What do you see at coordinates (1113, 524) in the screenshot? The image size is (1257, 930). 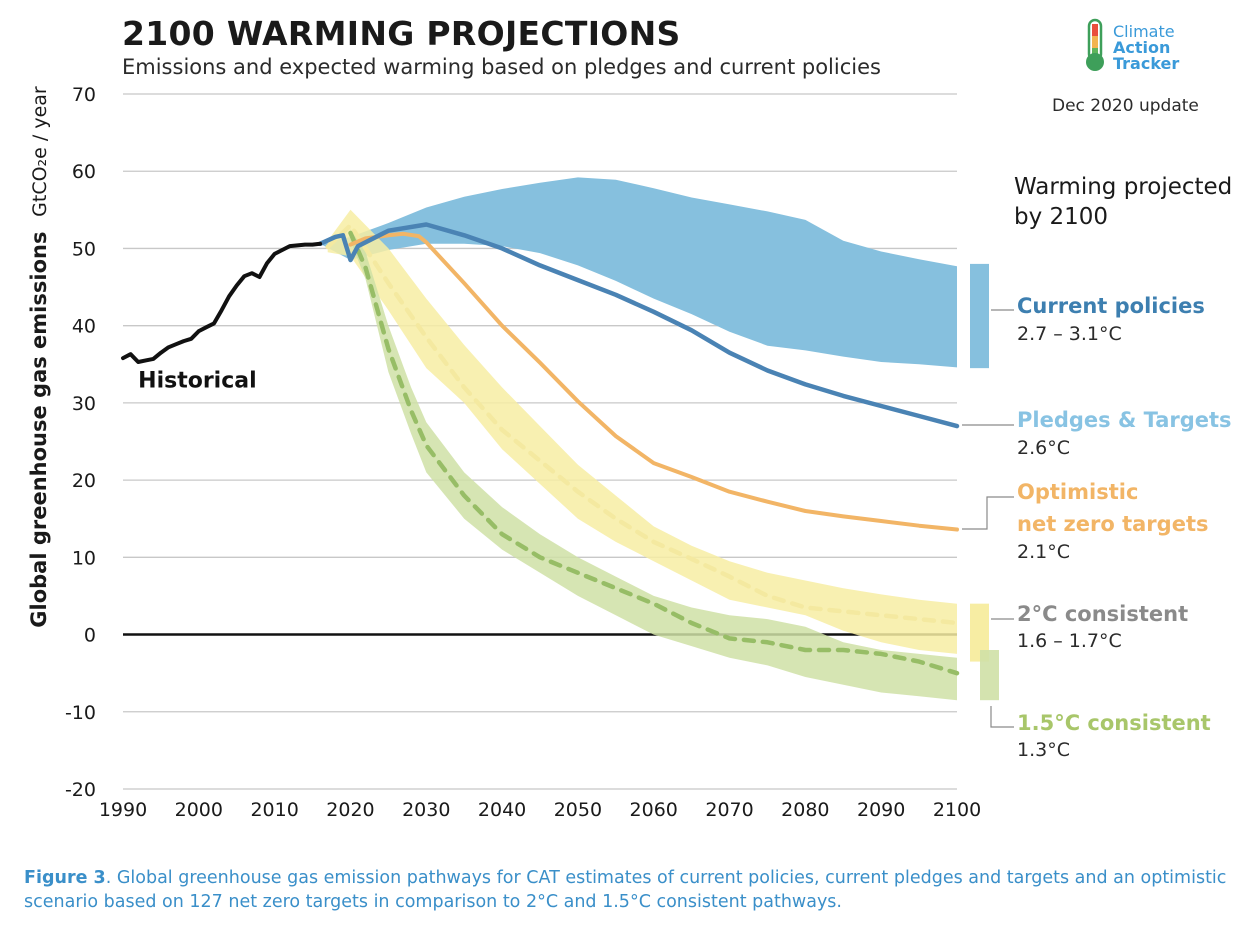 I see `label-optimistic-2: net zero targets` at bounding box center [1113, 524].